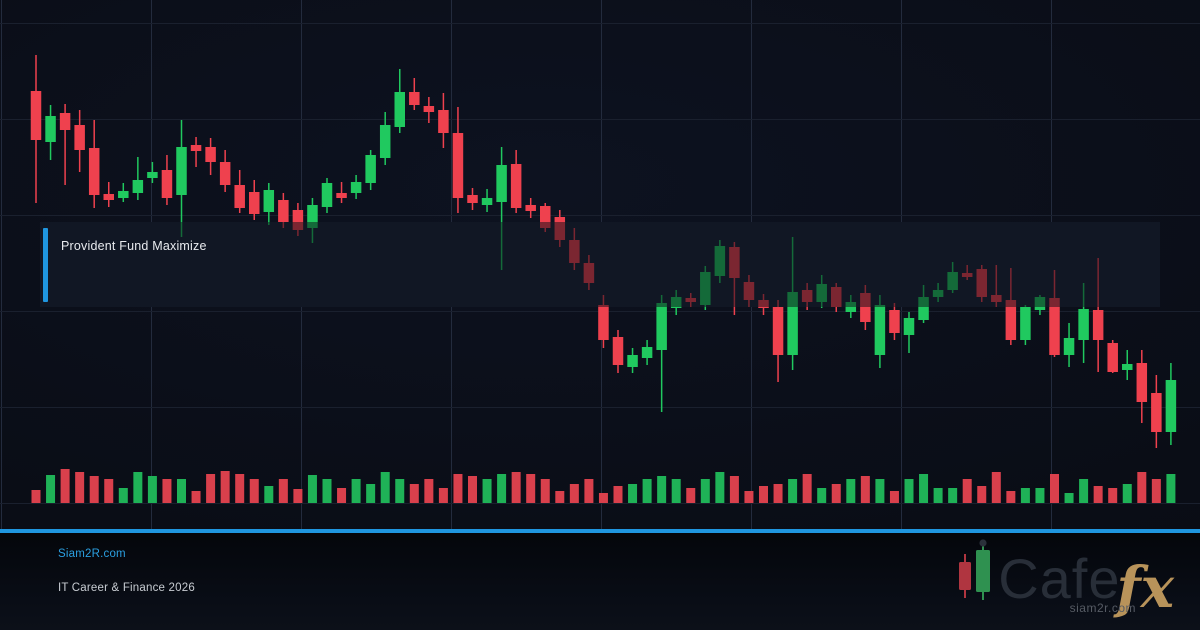 The width and height of the screenshot is (1200, 630). What do you see at coordinates (125, 265) in the screenshot?
I see `annotation-callout: Provident Fund Maximize` at bounding box center [125, 265].